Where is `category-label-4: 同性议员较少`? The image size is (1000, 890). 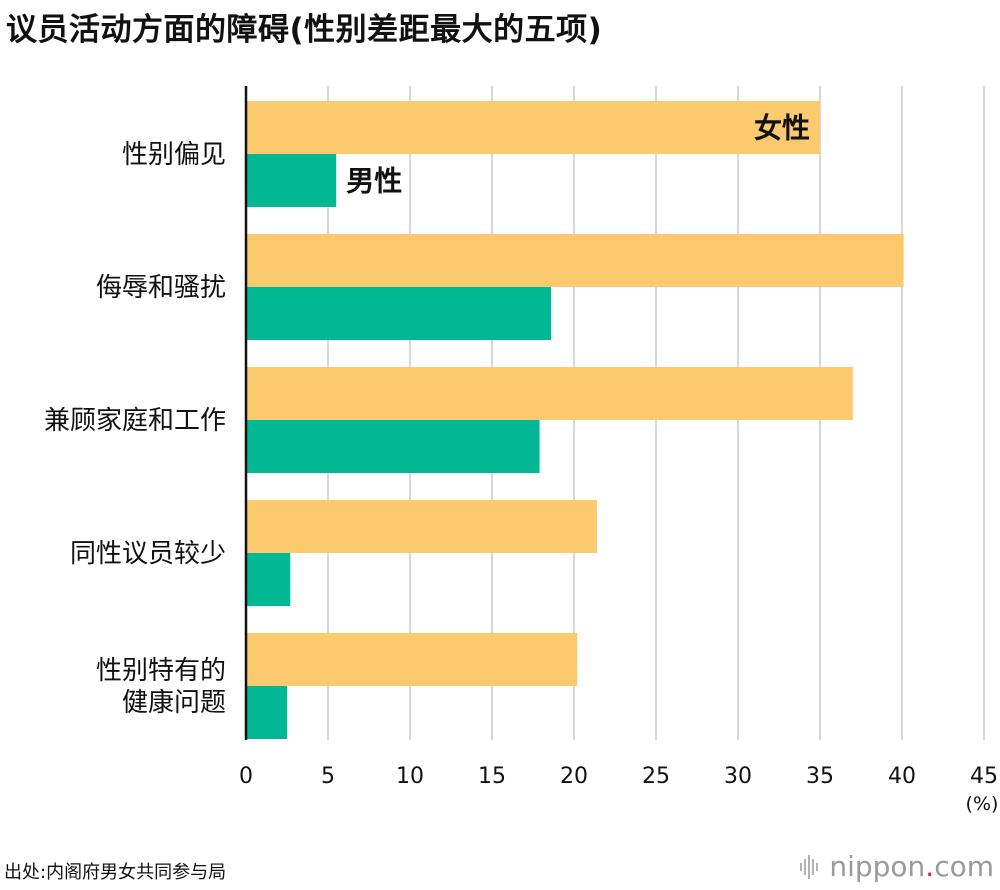 category-label-4: 同性议员较少 is located at coordinates (148, 554).